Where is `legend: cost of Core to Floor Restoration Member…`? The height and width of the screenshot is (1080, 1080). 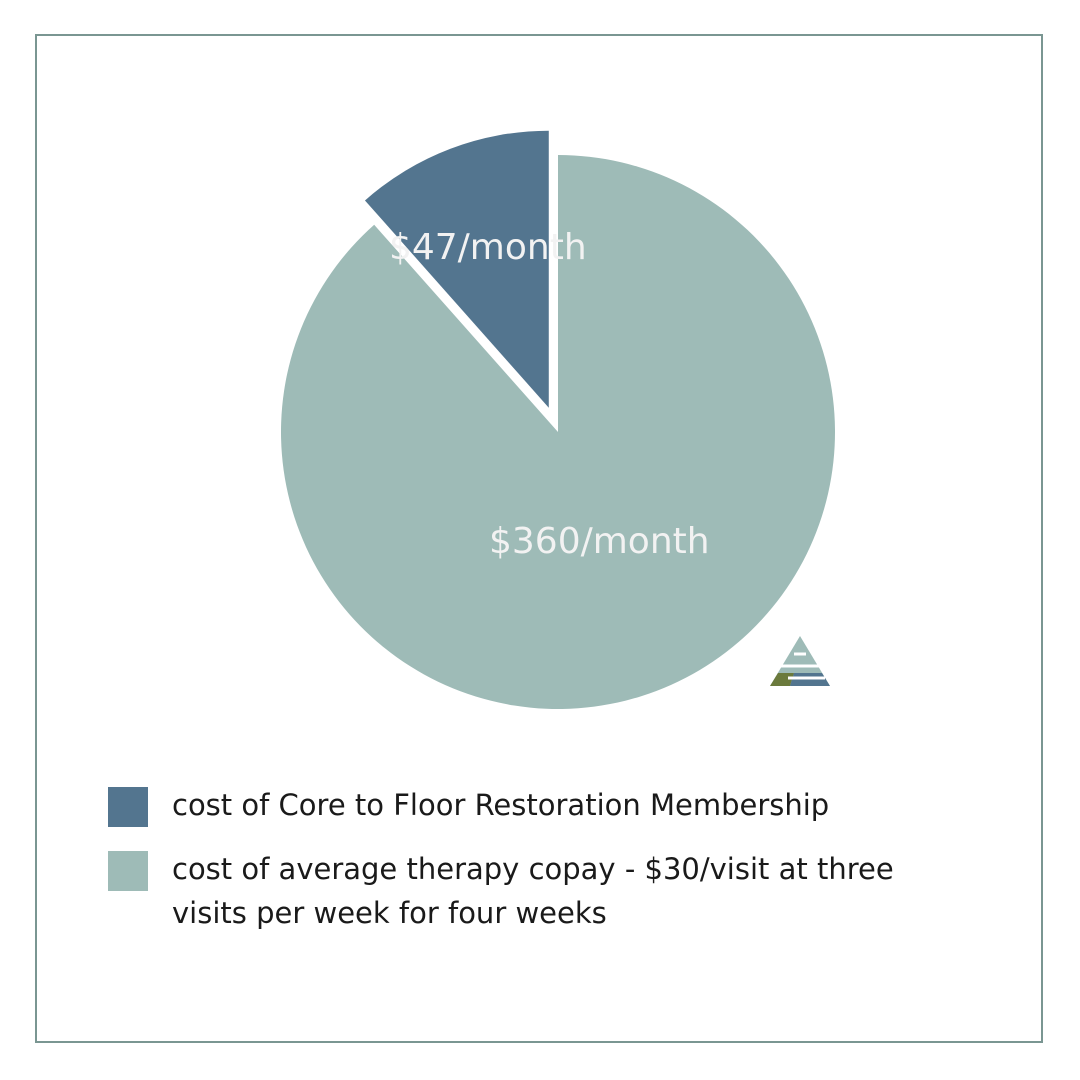 legend: cost of Core to Floor Restoration Member… is located at coordinates (548, 860).